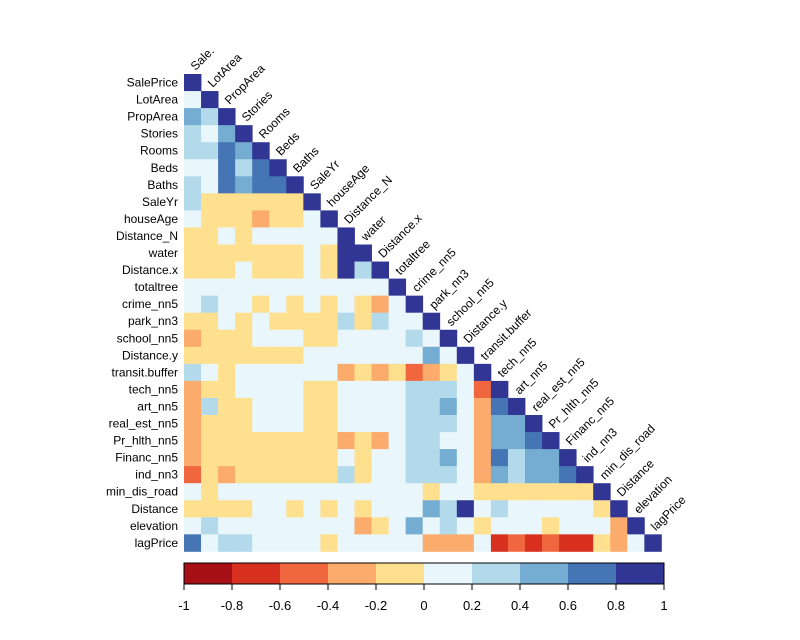  I want to click on colorbar, so click(424, 573).